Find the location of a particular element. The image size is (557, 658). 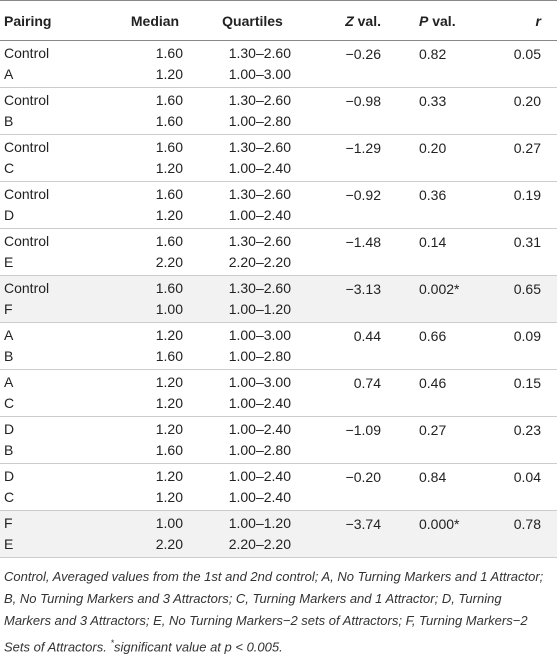

r-value: 0.04 is located at coordinates (527, 477).